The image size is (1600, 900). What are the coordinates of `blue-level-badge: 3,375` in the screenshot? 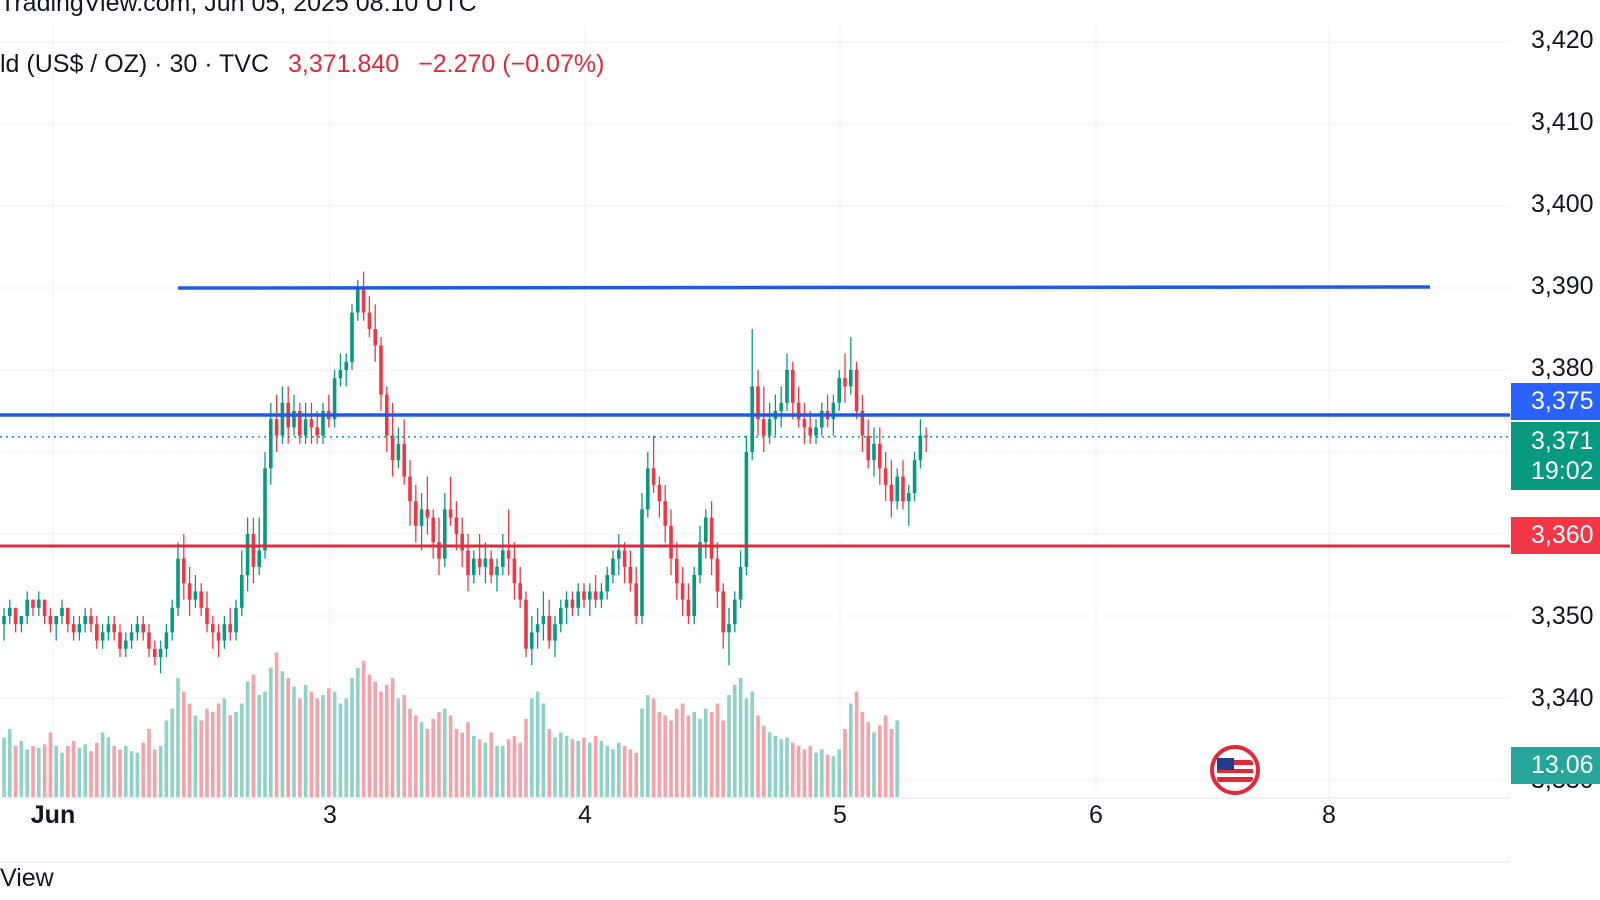 It's located at (1555, 401).